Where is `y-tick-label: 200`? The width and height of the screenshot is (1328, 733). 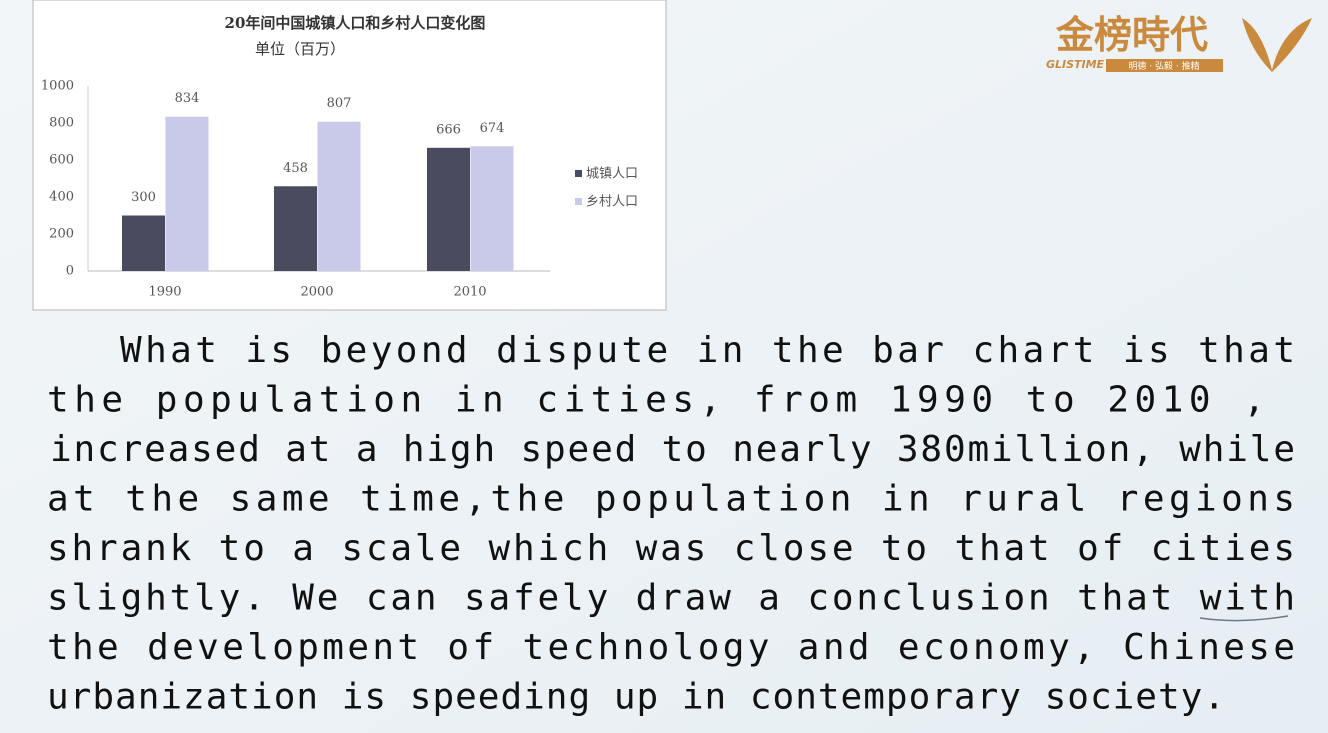 y-tick-label: 200 is located at coordinates (61, 234).